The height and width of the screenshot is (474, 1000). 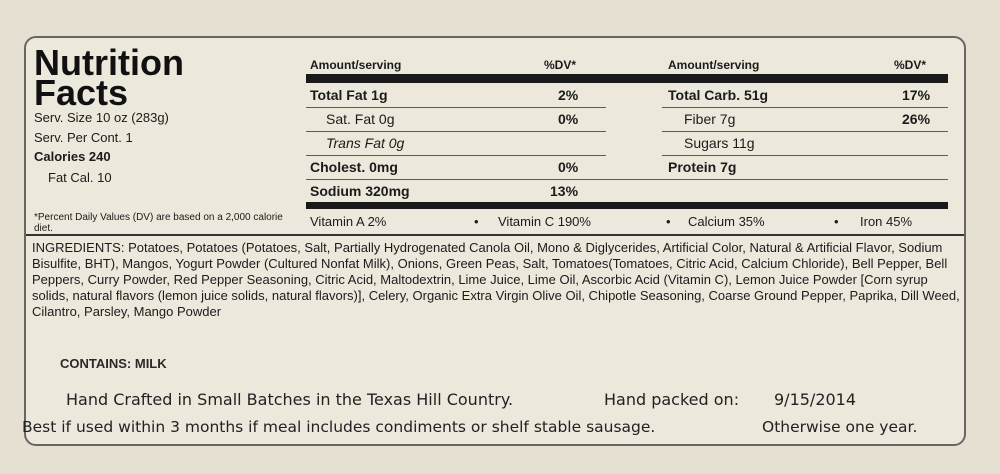 I want to click on total-fat: Total Fat 1g, so click(x=349, y=95).